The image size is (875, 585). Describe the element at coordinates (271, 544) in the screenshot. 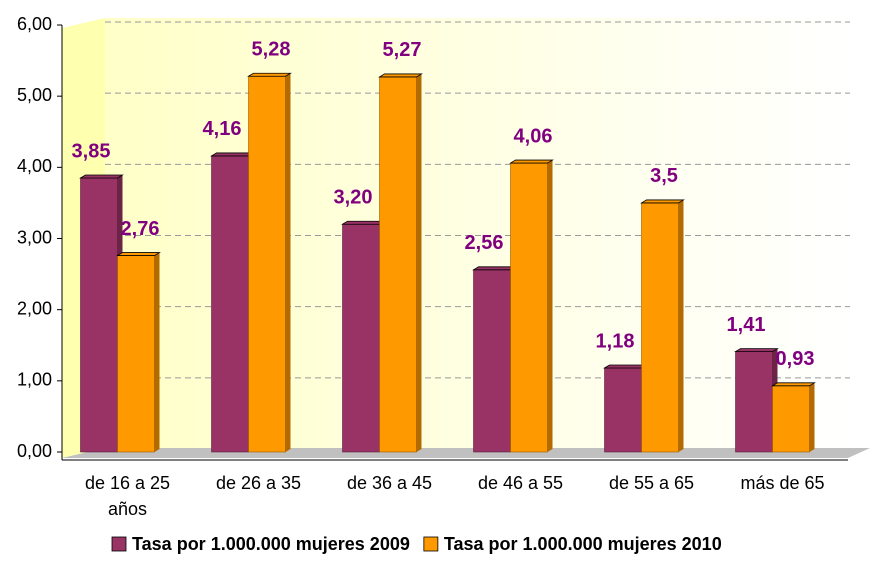

I see `legend-label: Tasa por 1.000.000 mujeres 2009` at that location.